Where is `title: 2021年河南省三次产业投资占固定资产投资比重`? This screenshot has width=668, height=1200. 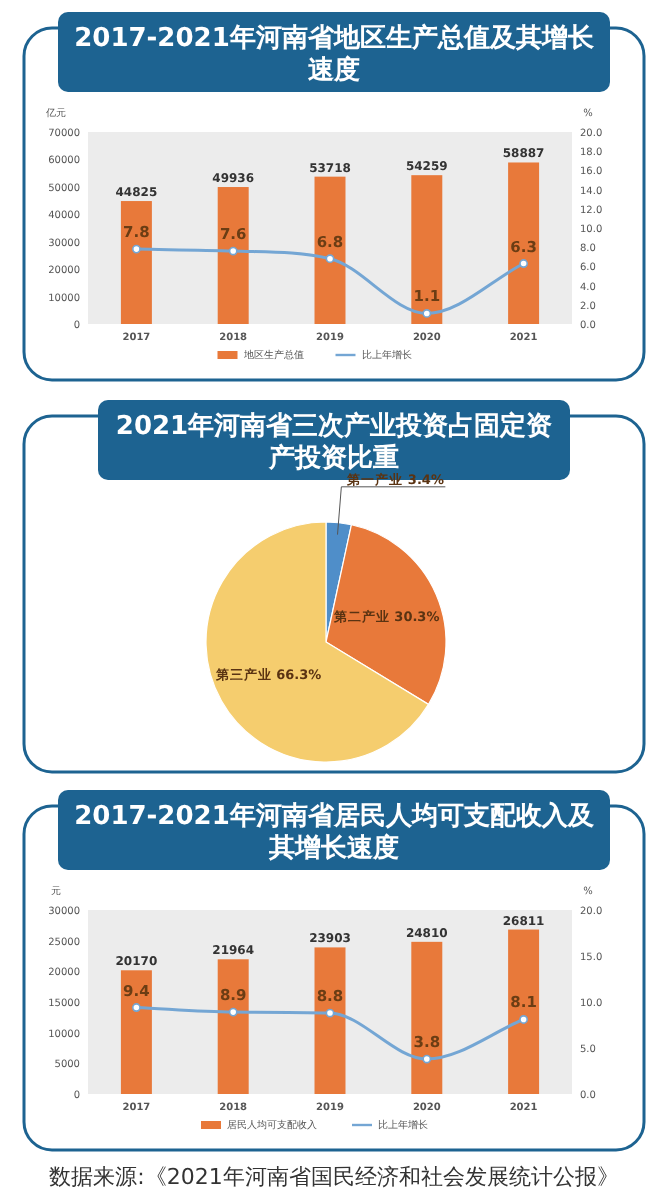 title: 2021年河南省三次产业投资占固定资产投资比重 is located at coordinates (334, 443).